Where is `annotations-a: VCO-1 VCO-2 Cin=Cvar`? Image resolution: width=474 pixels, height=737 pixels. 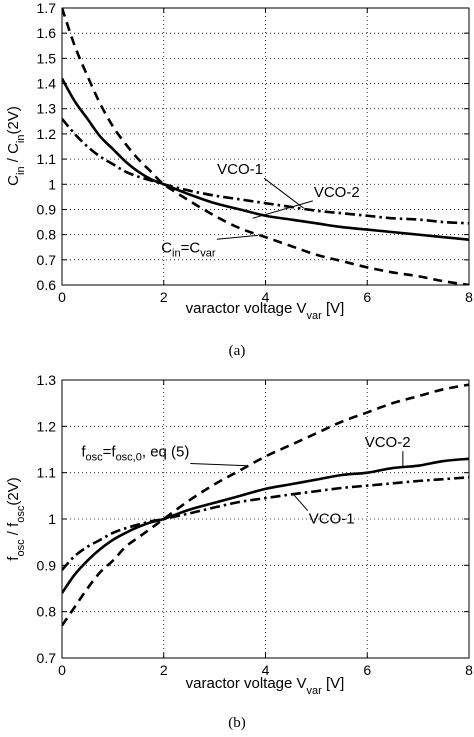 annotations-a: VCO-1 VCO-2 Cin=Cvar is located at coordinates (260, 210).